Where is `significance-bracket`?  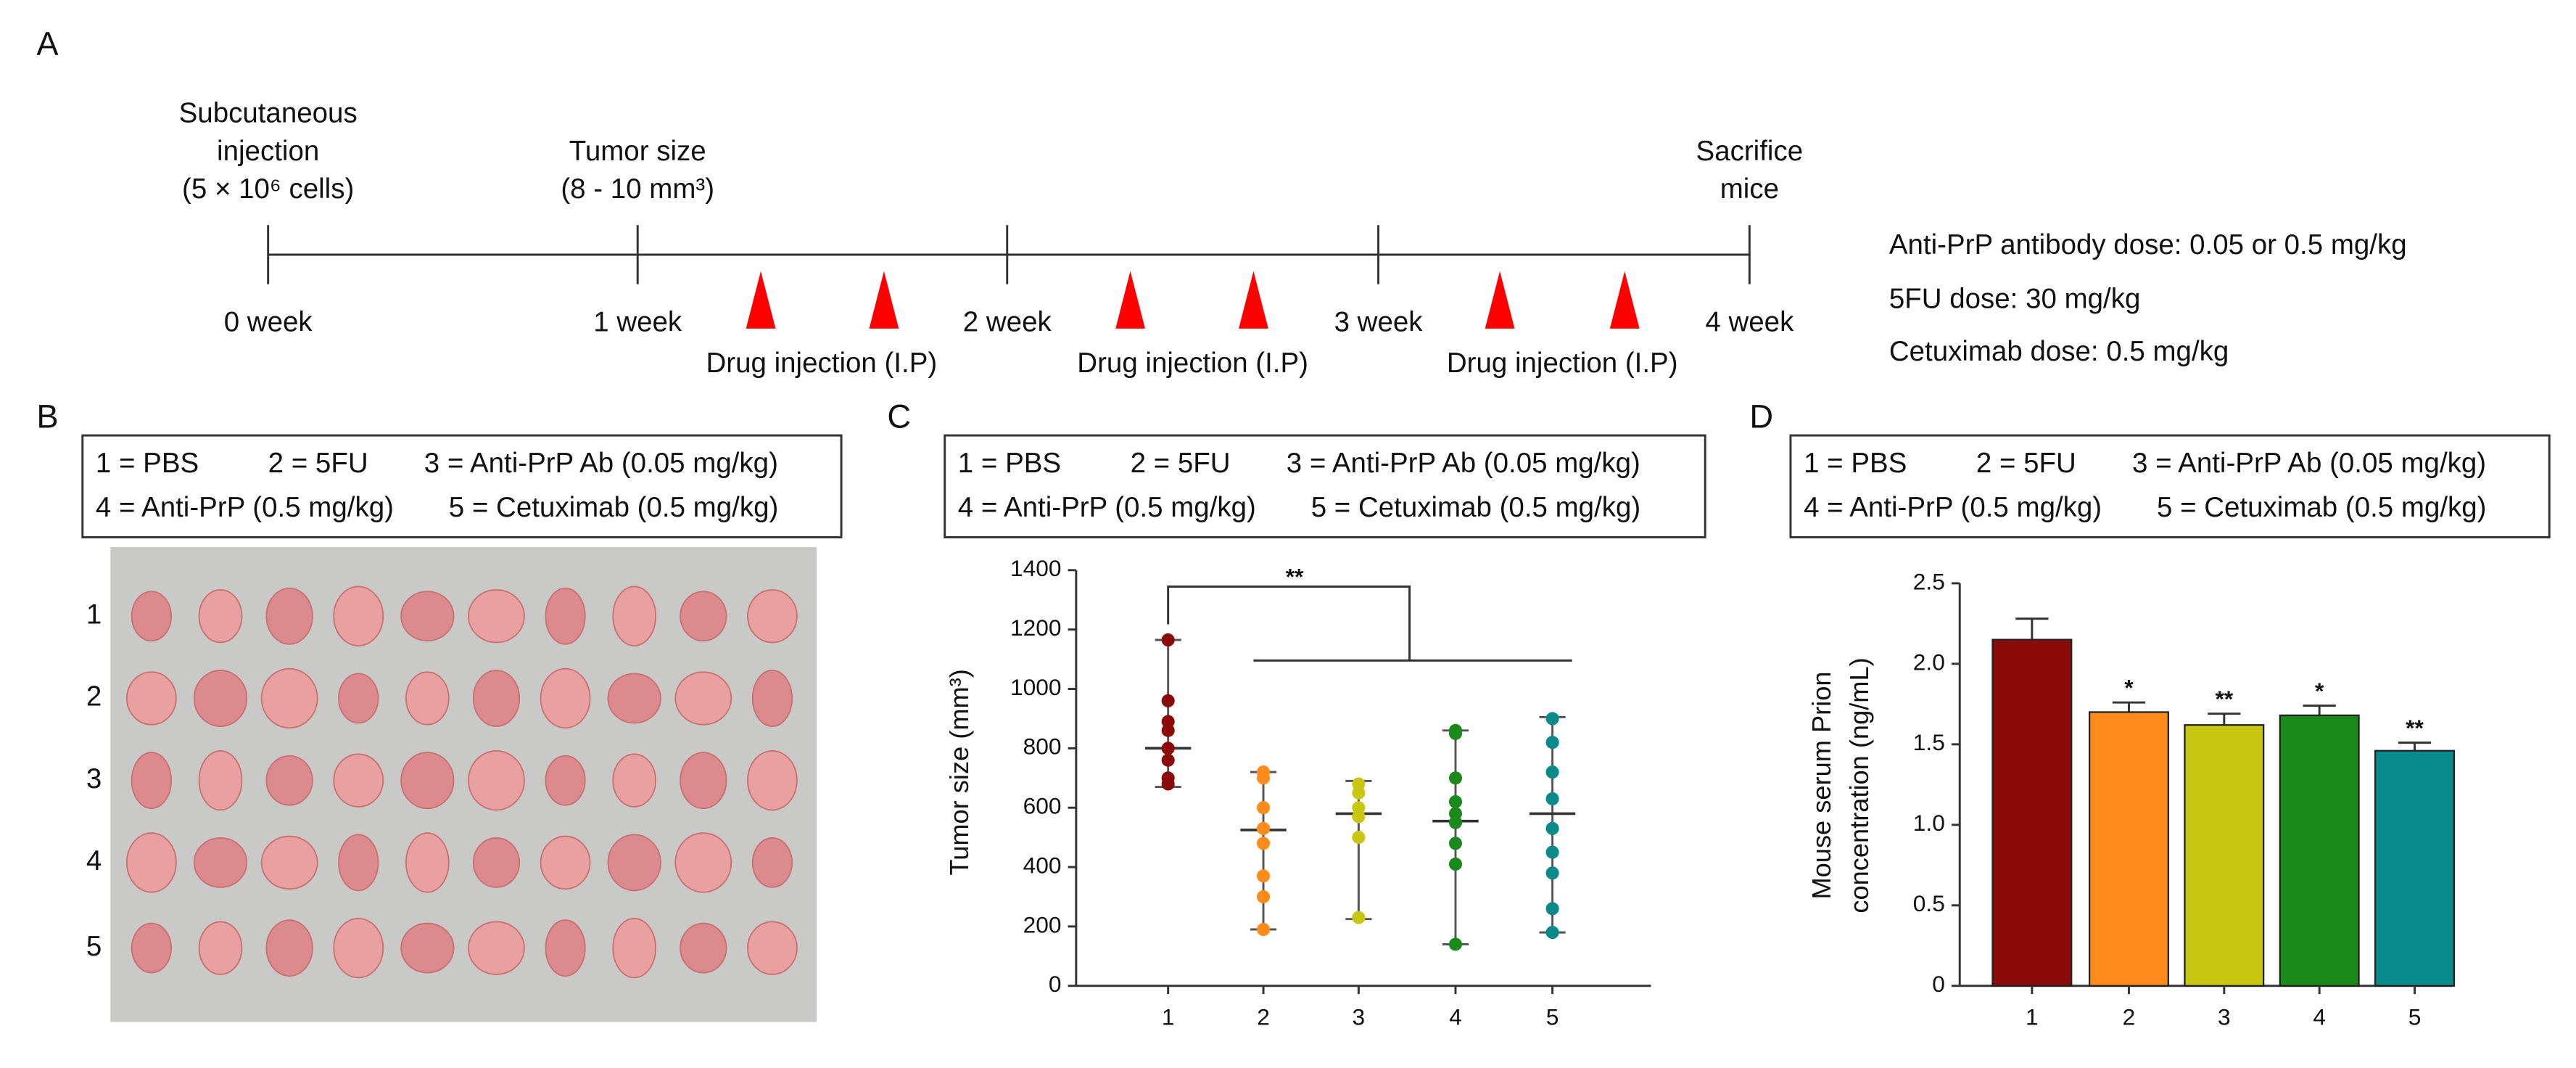
significance-bracket is located at coordinates (1369, 623).